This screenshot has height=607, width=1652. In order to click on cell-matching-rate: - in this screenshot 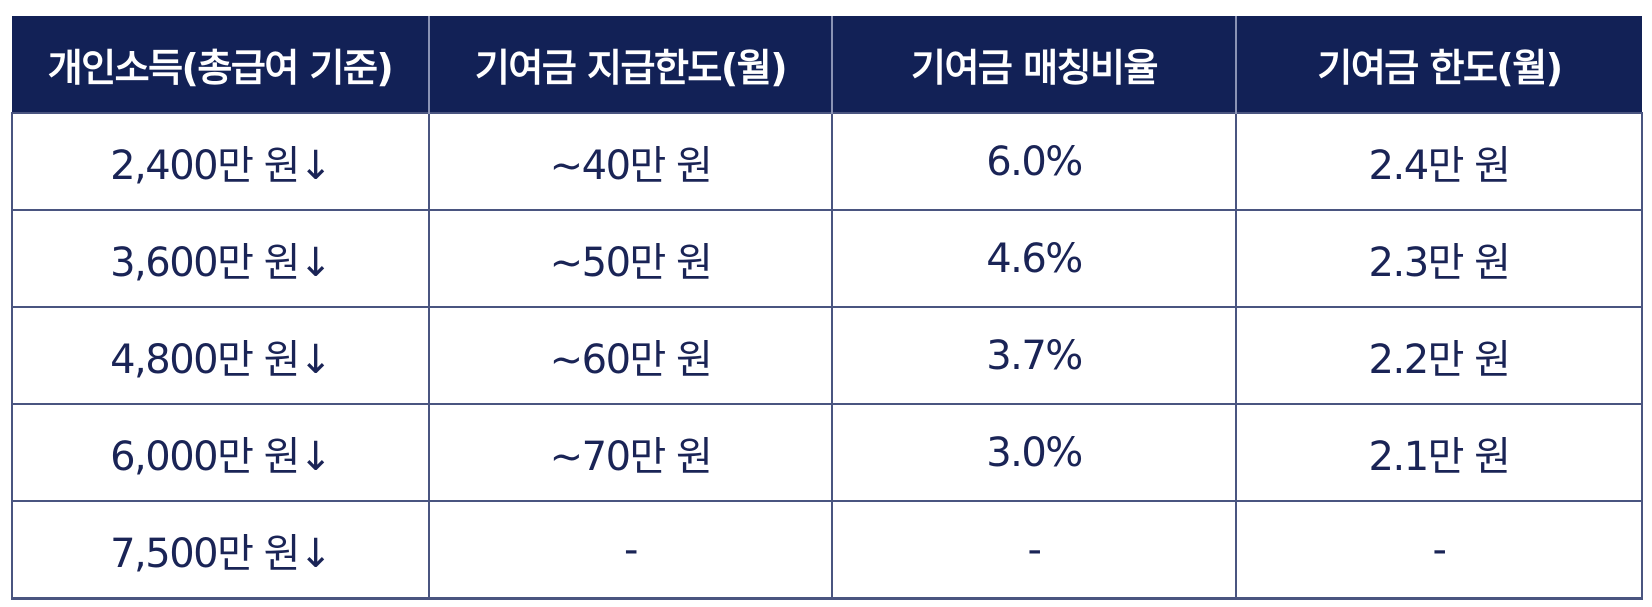, I will do `click(1034, 550)`.